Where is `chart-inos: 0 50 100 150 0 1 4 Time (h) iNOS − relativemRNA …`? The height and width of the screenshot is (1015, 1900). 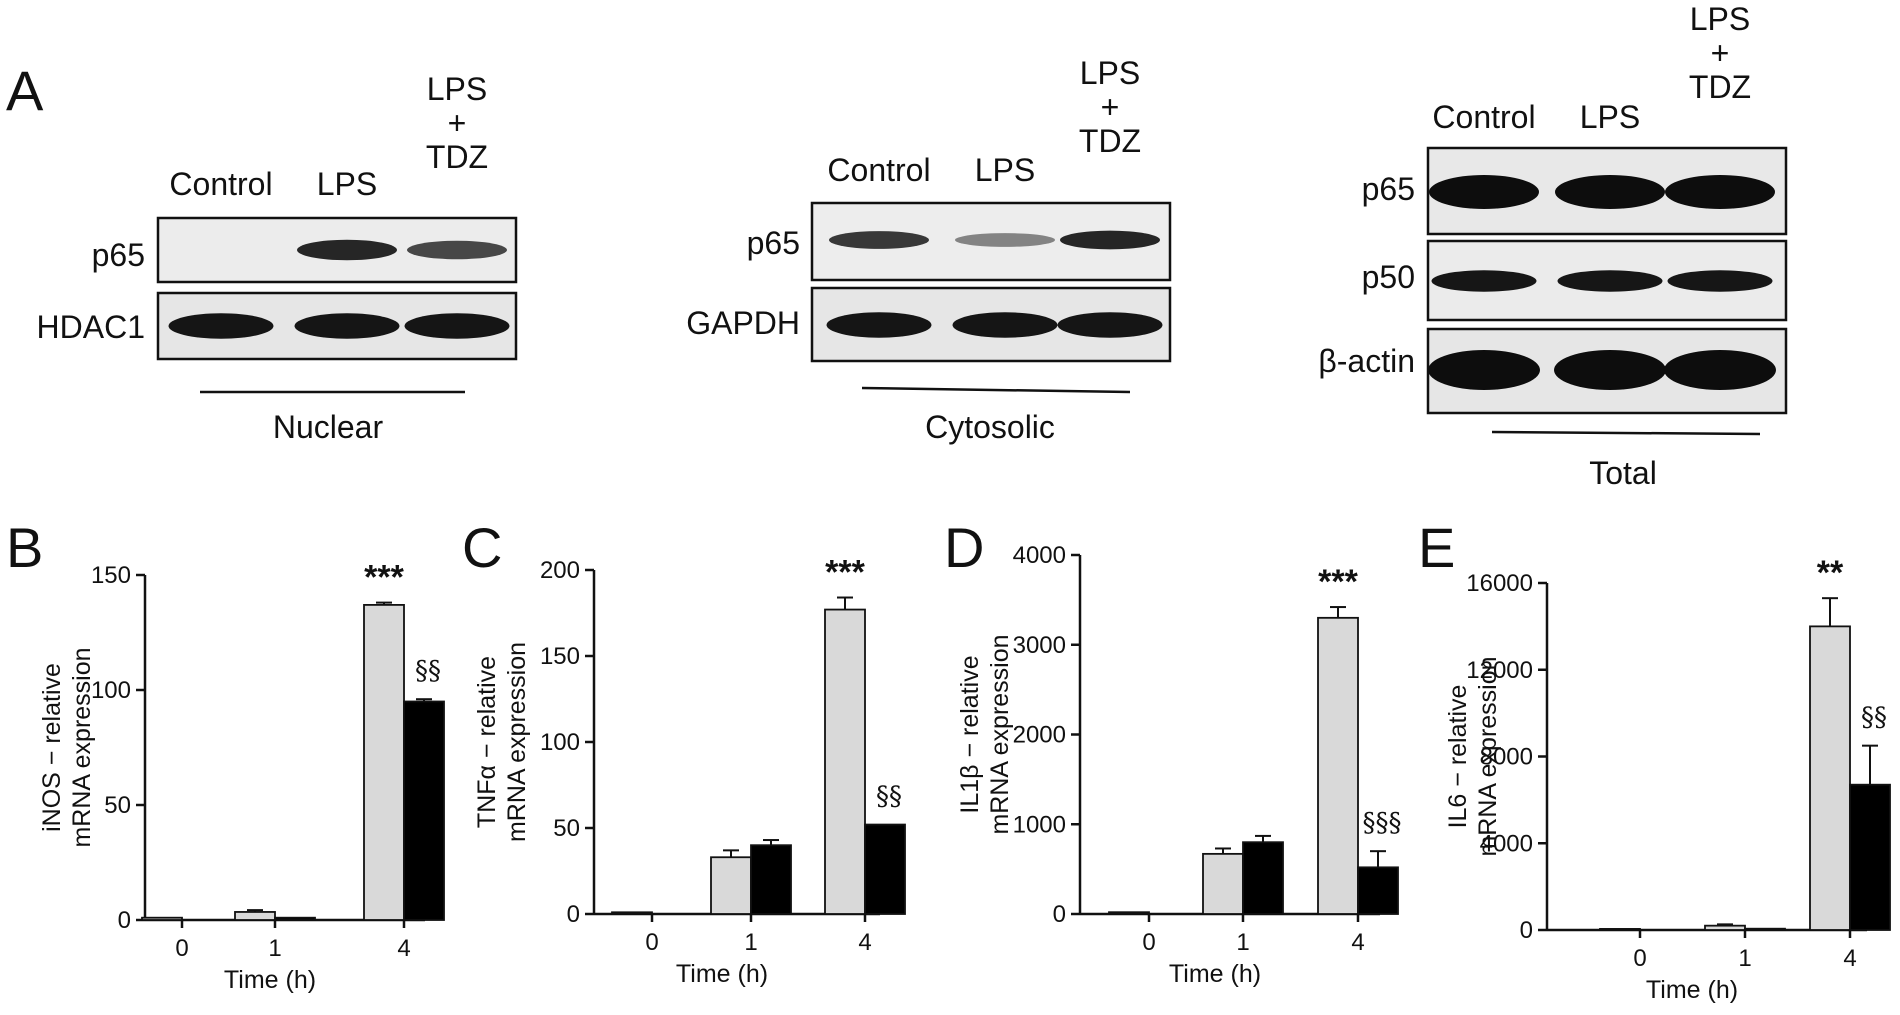
chart-inos: 0 50 100 150 0 1 4 Time (h) iNOS − relativemRNA … is located at coordinates (241, 776).